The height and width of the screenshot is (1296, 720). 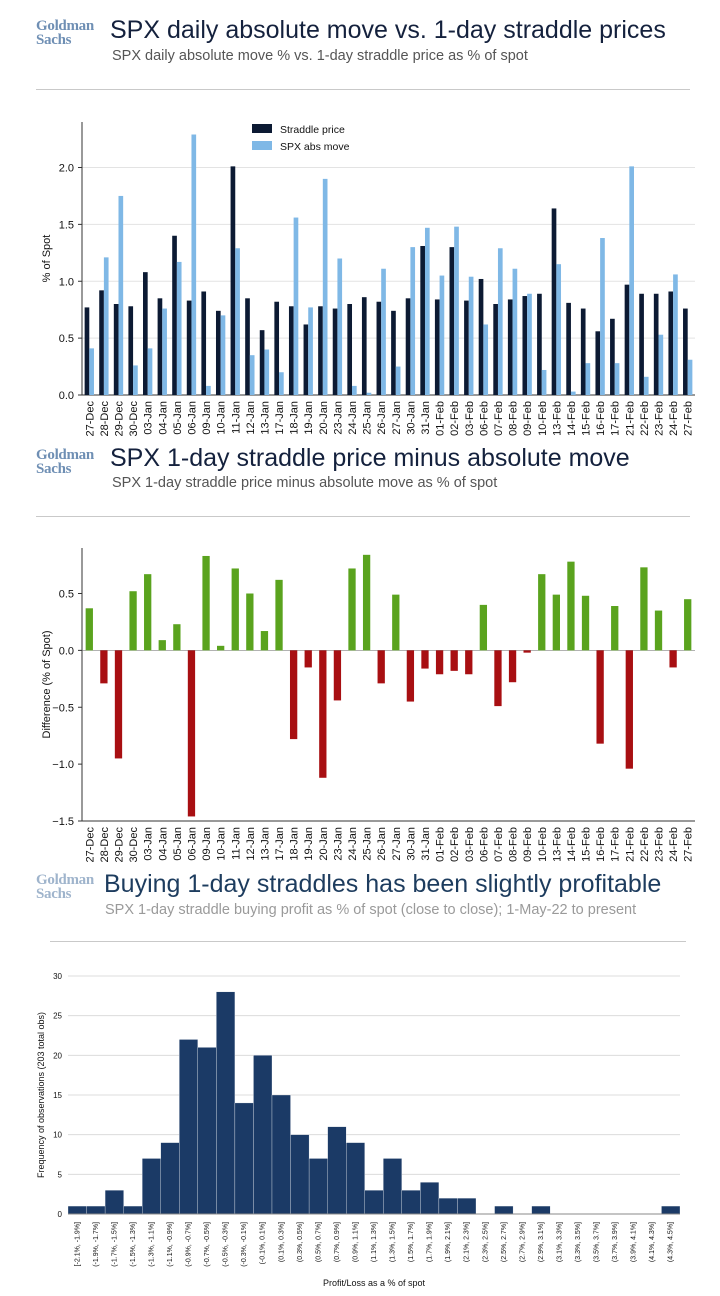 What do you see at coordinates (66, 651) in the screenshot?
I see `y-tick-label: 0.0` at bounding box center [66, 651].